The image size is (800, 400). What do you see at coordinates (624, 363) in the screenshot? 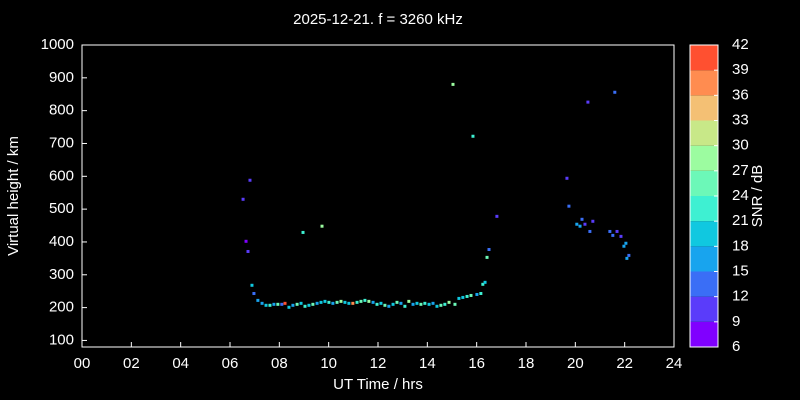
I see `x-tick-label: 22` at bounding box center [624, 363].